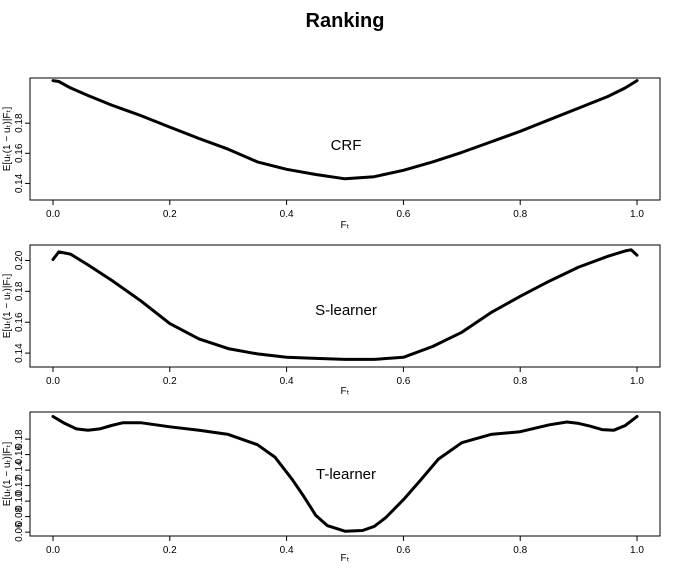 The image size is (686, 574). What do you see at coordinates (19, 260) in the screenshot?
I see `y-tick-label: 0.20` at bounding box center [19, 260].